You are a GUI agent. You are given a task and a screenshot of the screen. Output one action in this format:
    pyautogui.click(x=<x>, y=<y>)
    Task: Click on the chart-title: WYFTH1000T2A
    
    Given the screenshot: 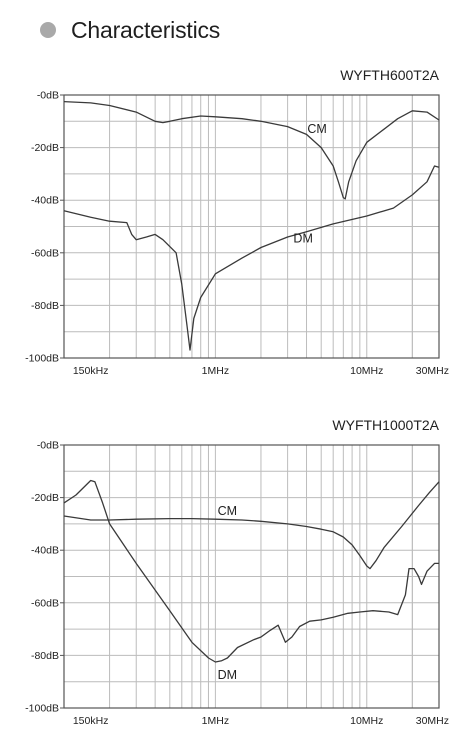 What is the action you would take?
    pyautogui.click(x=385, y=425)
    